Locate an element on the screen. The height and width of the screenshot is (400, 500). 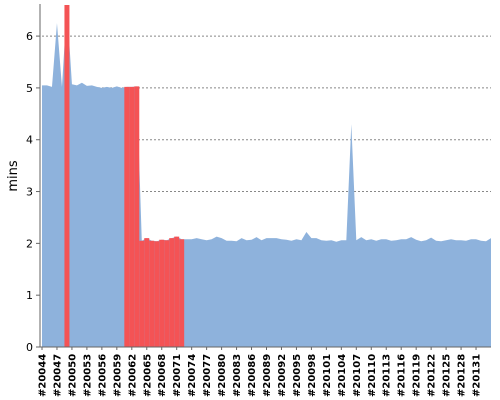
y-tick-label: 3 is located at coordinates (29, 192).